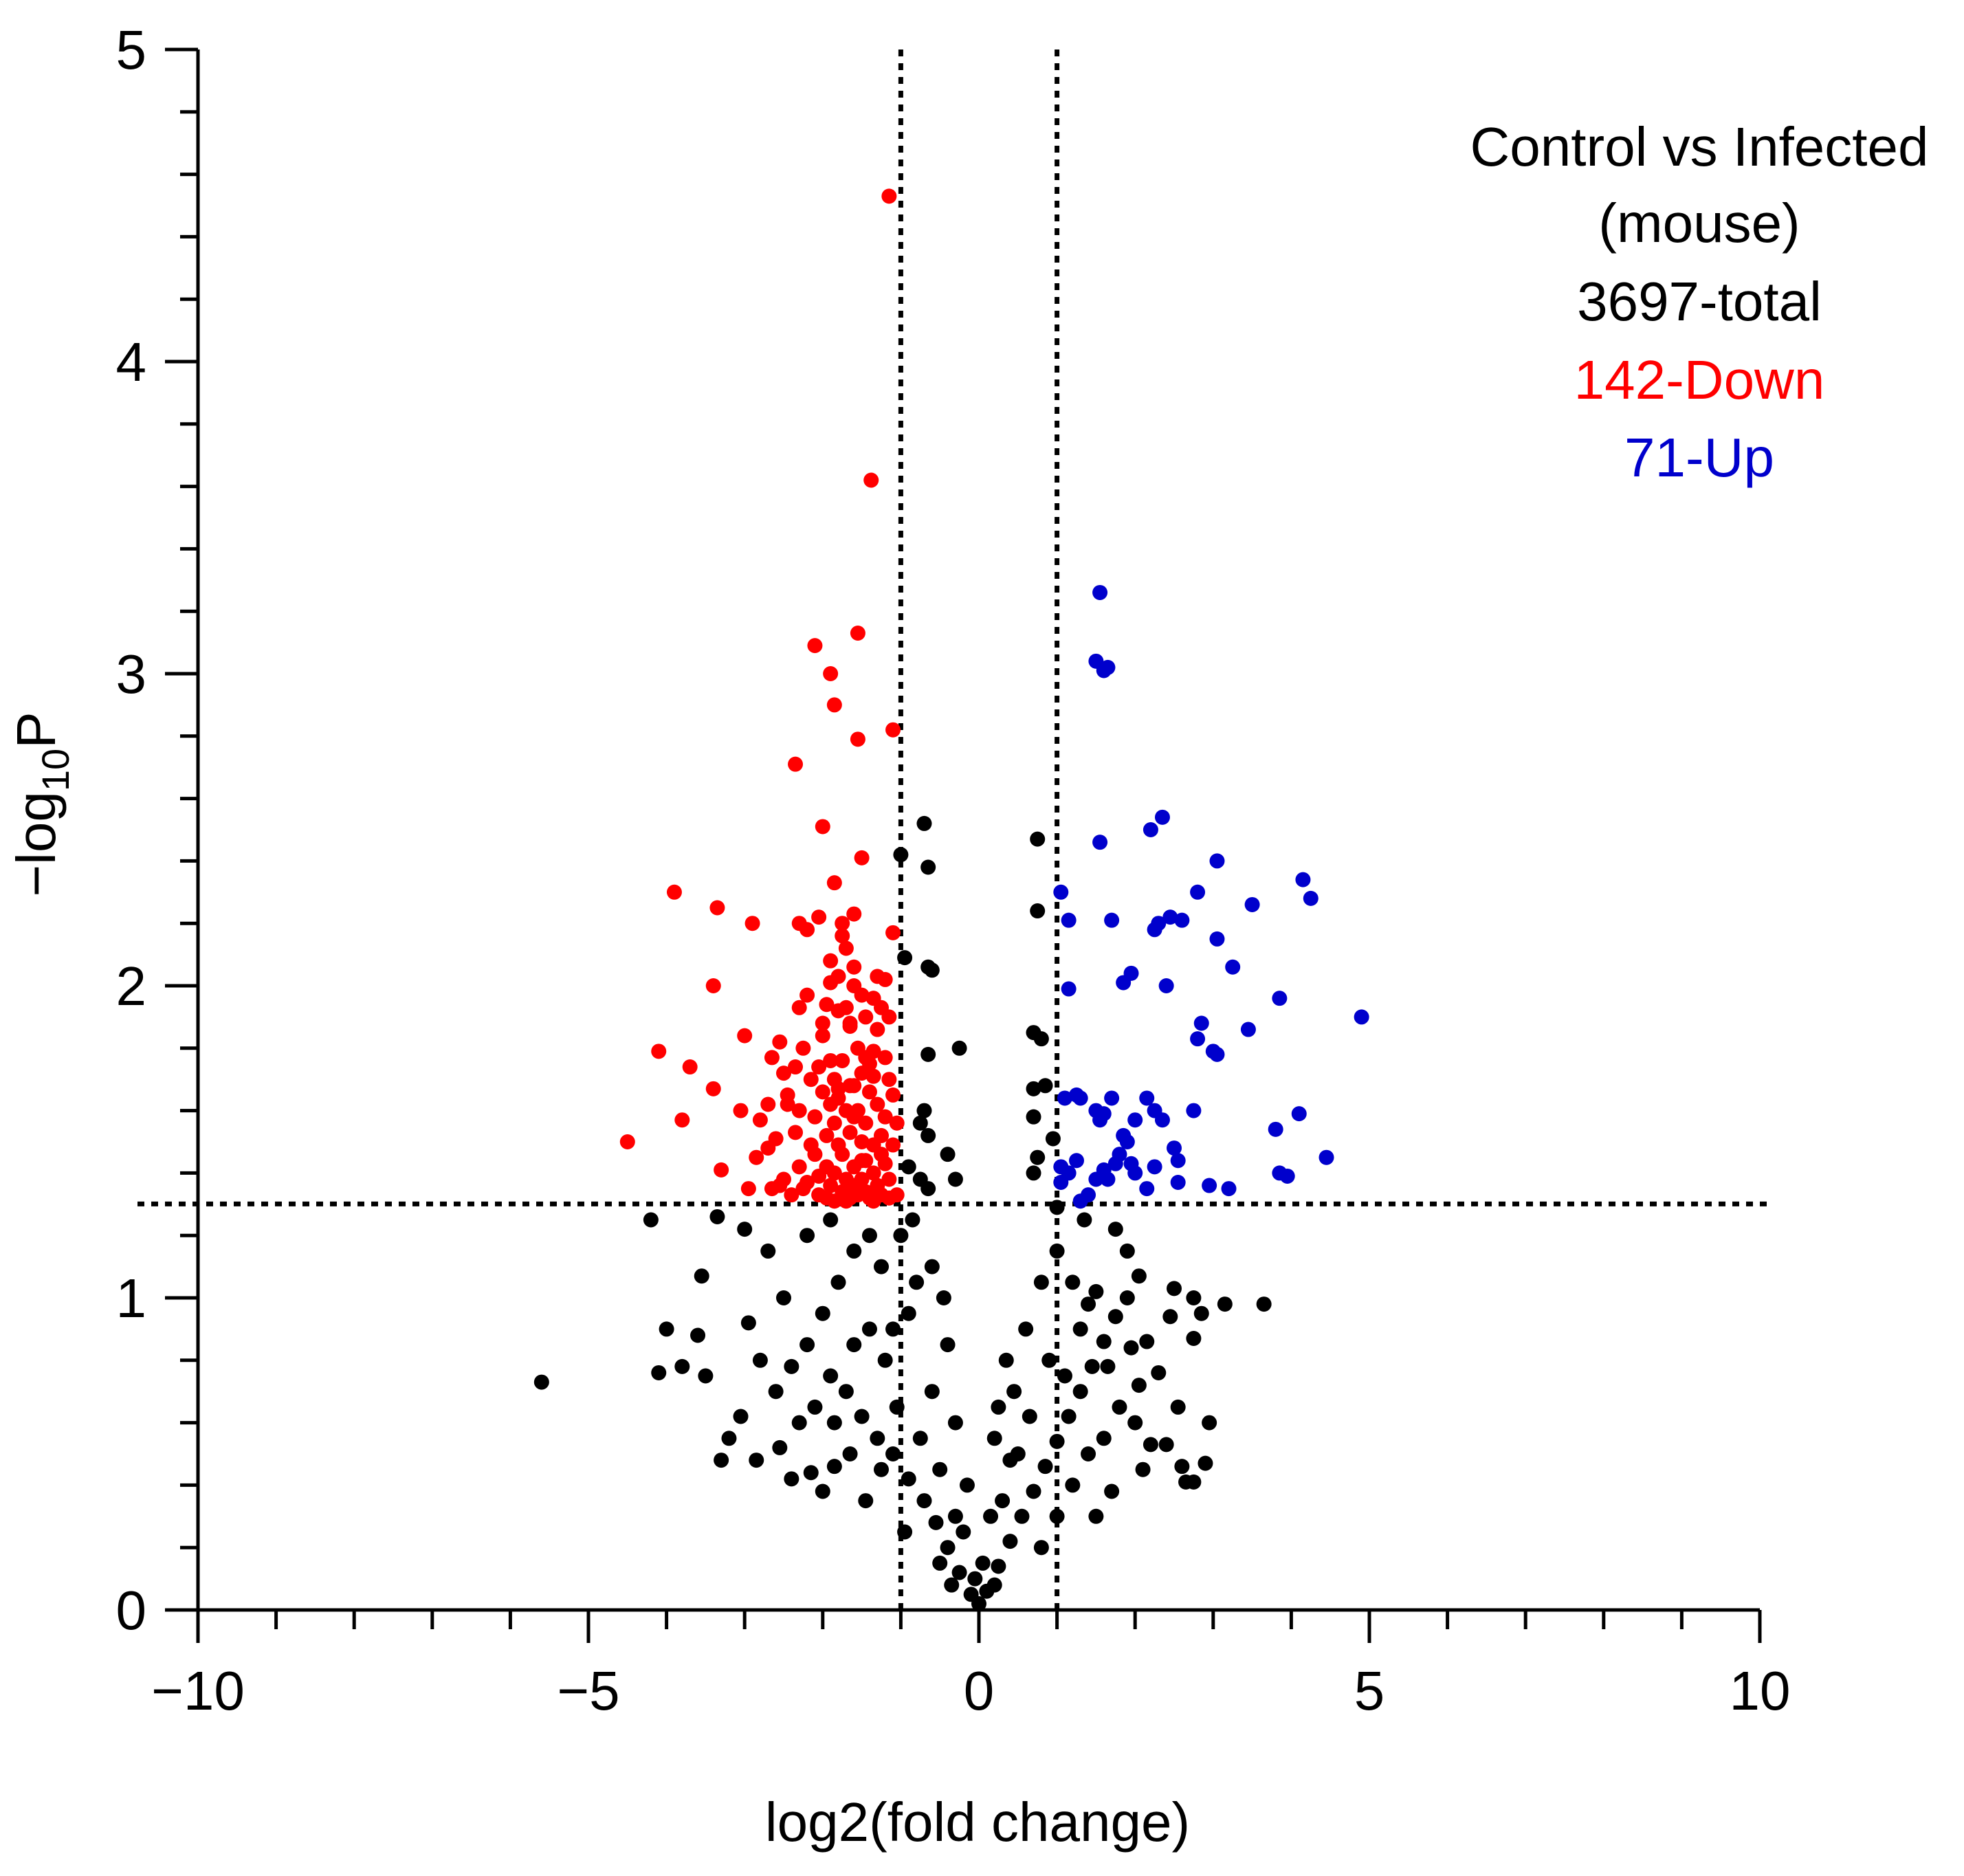 Image resolution: width=1964 pixels, height=1876 pixels. I want to click on legend-up: 71-Up, so click(1699, 457).